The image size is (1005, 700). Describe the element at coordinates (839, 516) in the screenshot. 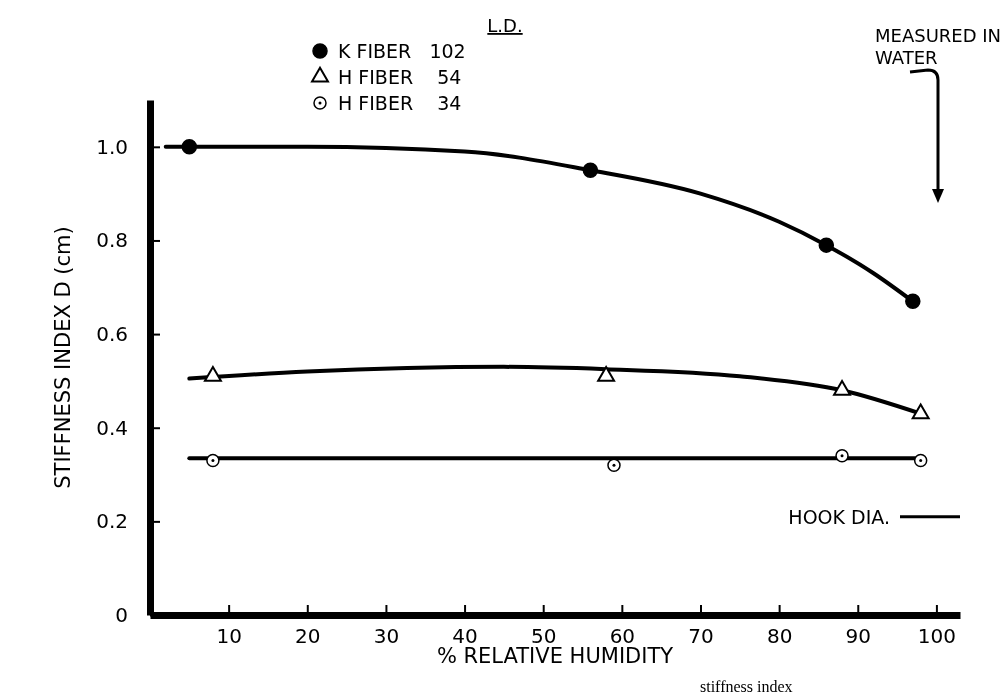

I see `ref-line-label: HOOK DIA.` at that location.